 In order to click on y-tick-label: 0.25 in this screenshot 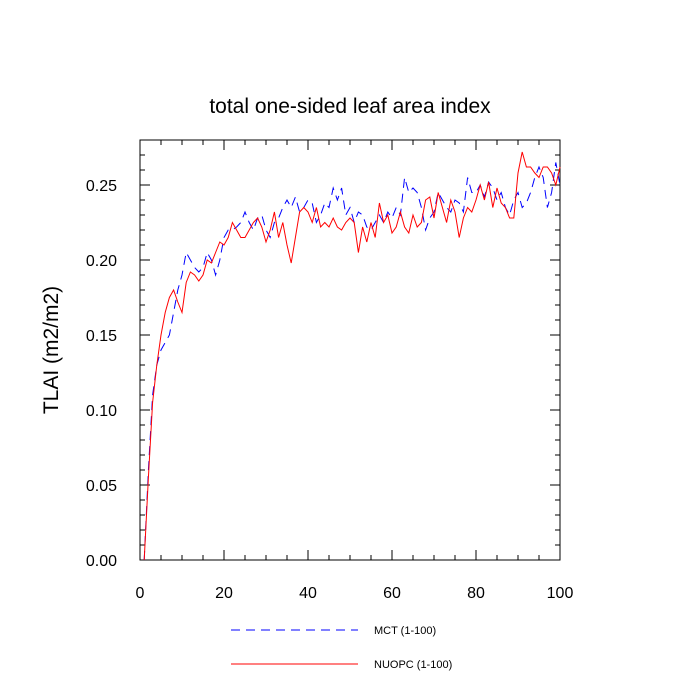, I will do `click(101, 186)`.